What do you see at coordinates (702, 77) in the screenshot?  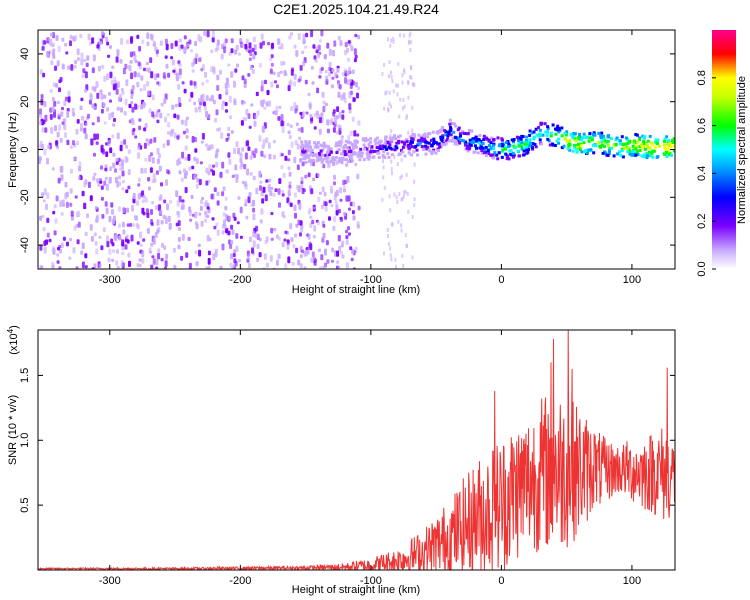 I see `colorbar-tick-label: 0.8` at bounding box center [702, 77].